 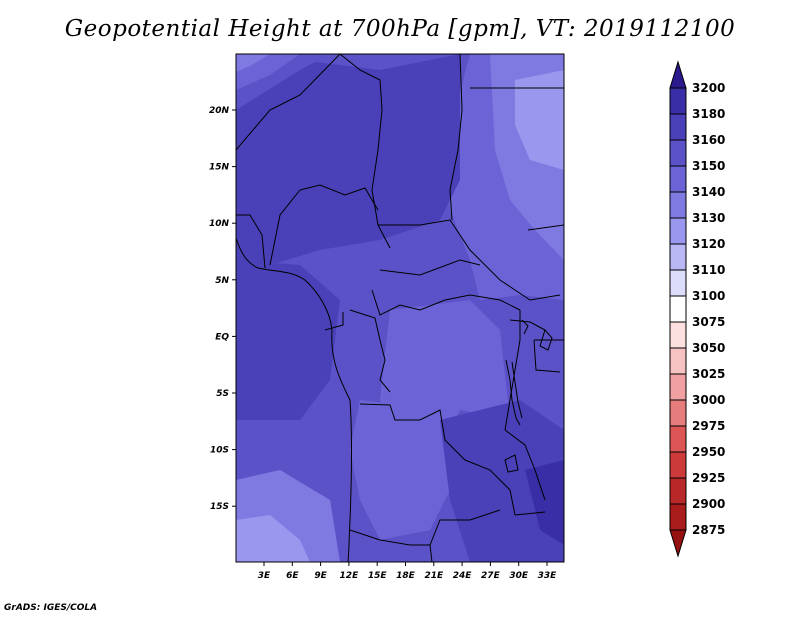 I want to click on colorbar-level-label: 2900, so click(x=708, y=504).